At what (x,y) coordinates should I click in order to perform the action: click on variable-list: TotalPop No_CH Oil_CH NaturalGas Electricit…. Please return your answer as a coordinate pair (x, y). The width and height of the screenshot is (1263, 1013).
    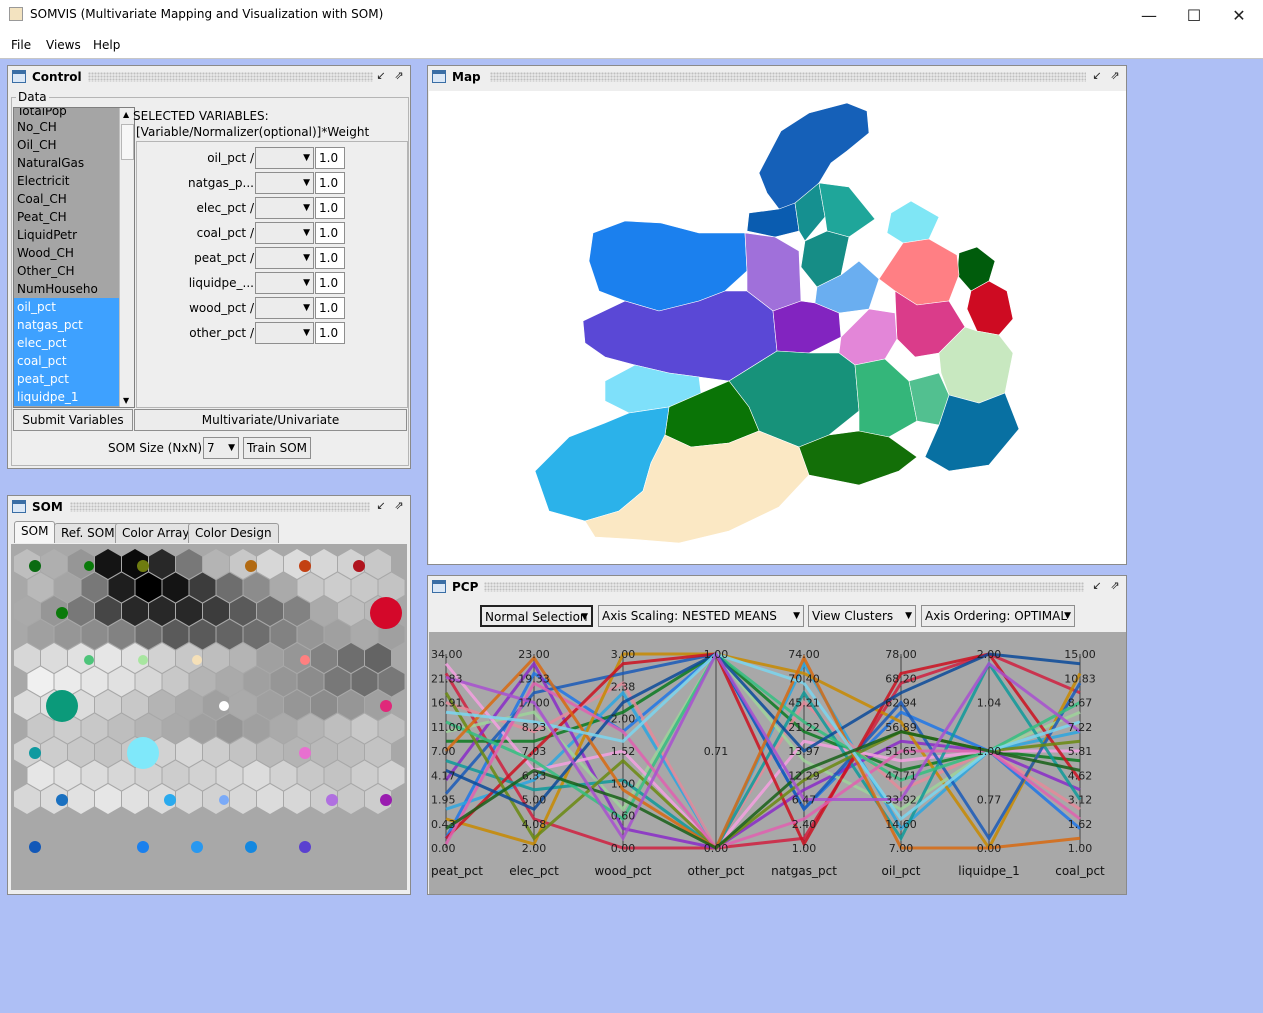
    Looking at the image, I should click on (74, 257).